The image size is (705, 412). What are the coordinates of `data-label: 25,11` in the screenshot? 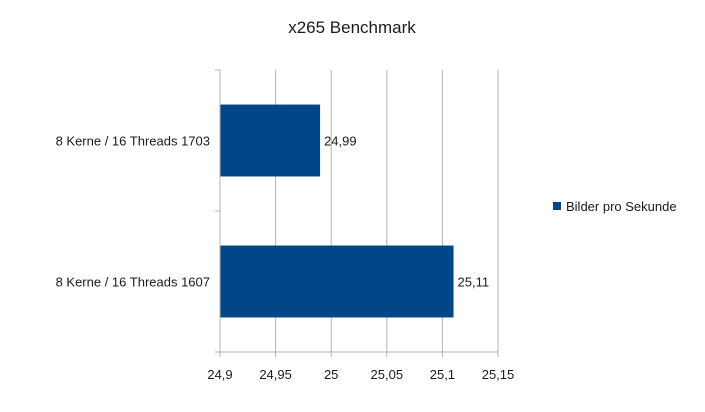 It's located at (474, 282).